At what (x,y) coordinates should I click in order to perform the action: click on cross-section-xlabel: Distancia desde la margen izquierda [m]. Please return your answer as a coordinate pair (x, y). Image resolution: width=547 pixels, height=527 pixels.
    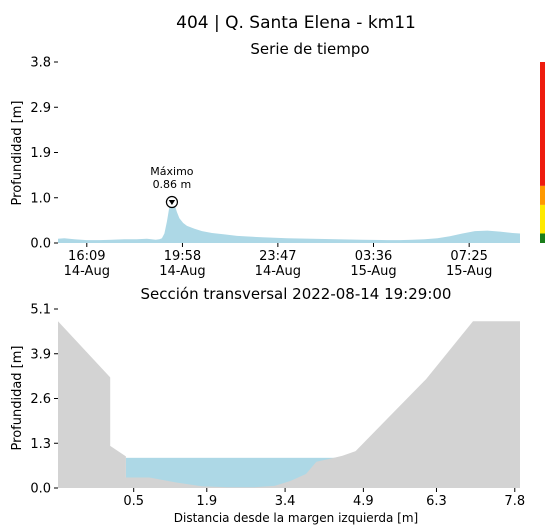
    Looking at the image, I should click on (296, 518).